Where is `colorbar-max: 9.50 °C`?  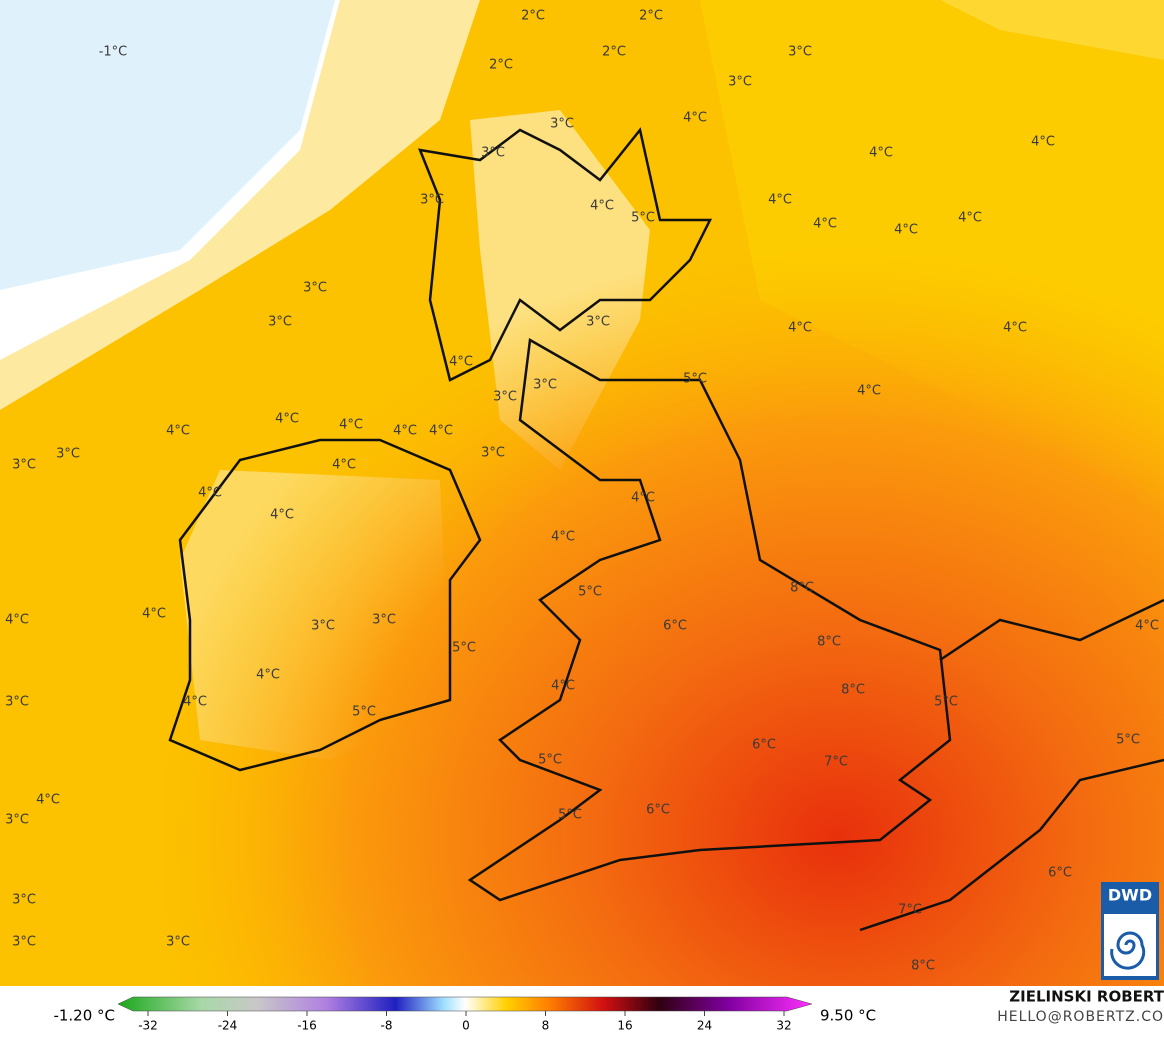
colorbar-max: 9.50 °C is located at coordinates (848, 1016).